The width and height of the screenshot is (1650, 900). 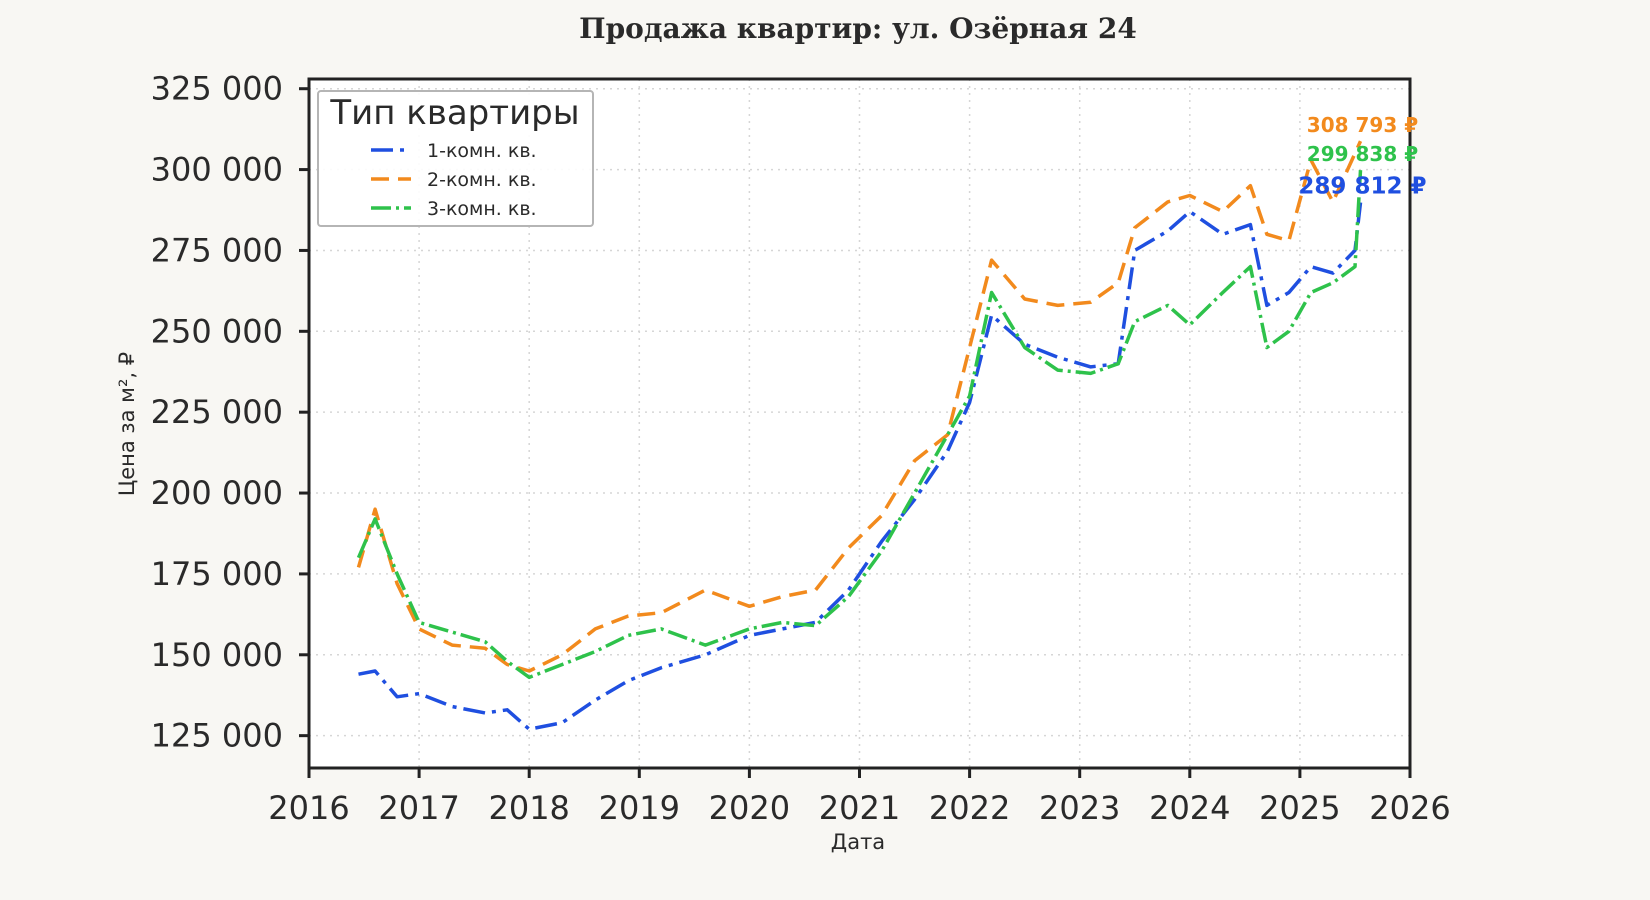 I want to click on y-tick-label: 125 000, so click(x=217, y=736).